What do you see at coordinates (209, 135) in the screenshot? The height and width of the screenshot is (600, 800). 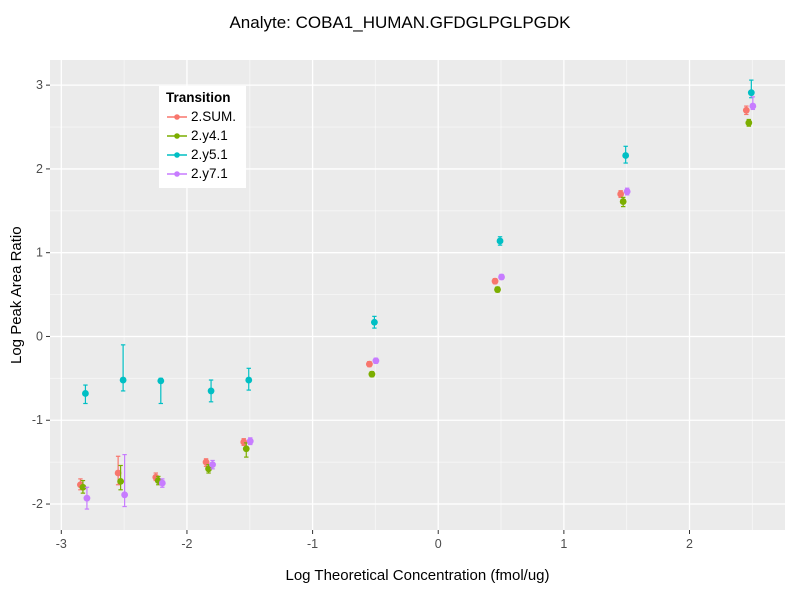 I see `legend-item-label: 2.y4.1` at bounding box center [209, 135].